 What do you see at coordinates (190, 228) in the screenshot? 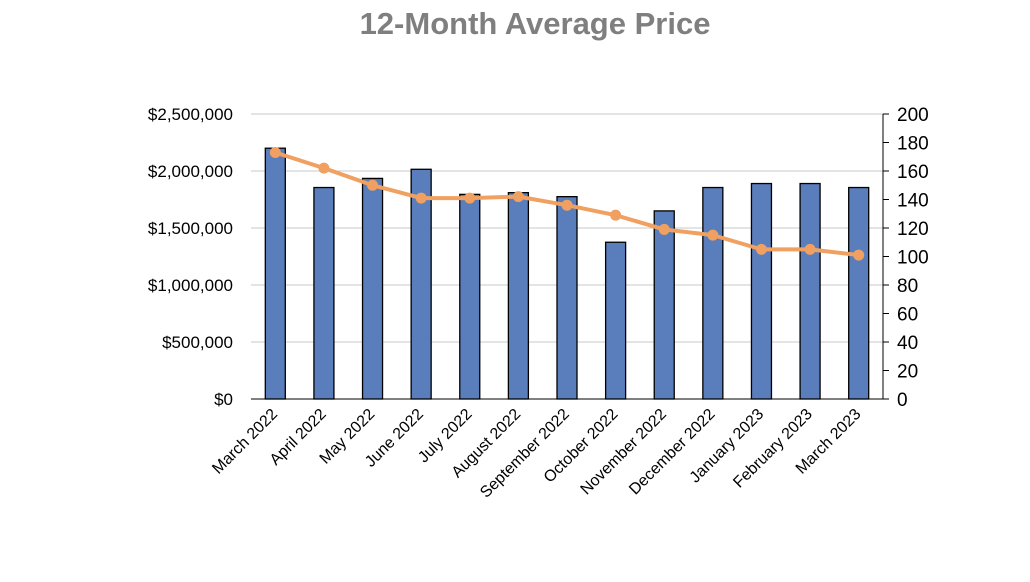
I see `left-axis-tick-label: $1,500,000` at bounding box center [190, 228].